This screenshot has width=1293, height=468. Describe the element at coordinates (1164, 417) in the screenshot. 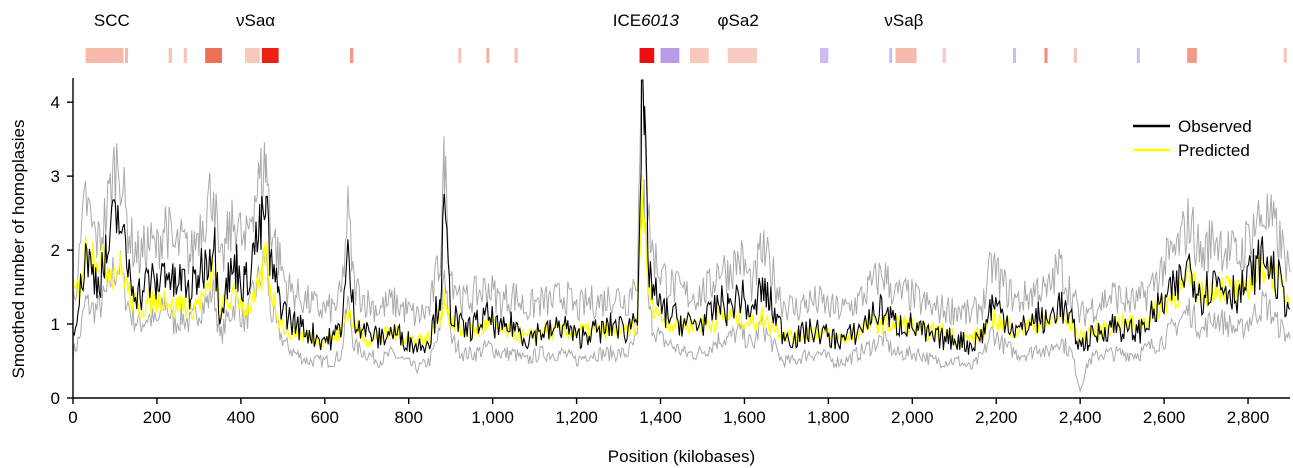

I see `x-tick-label: 2,600` at that location.